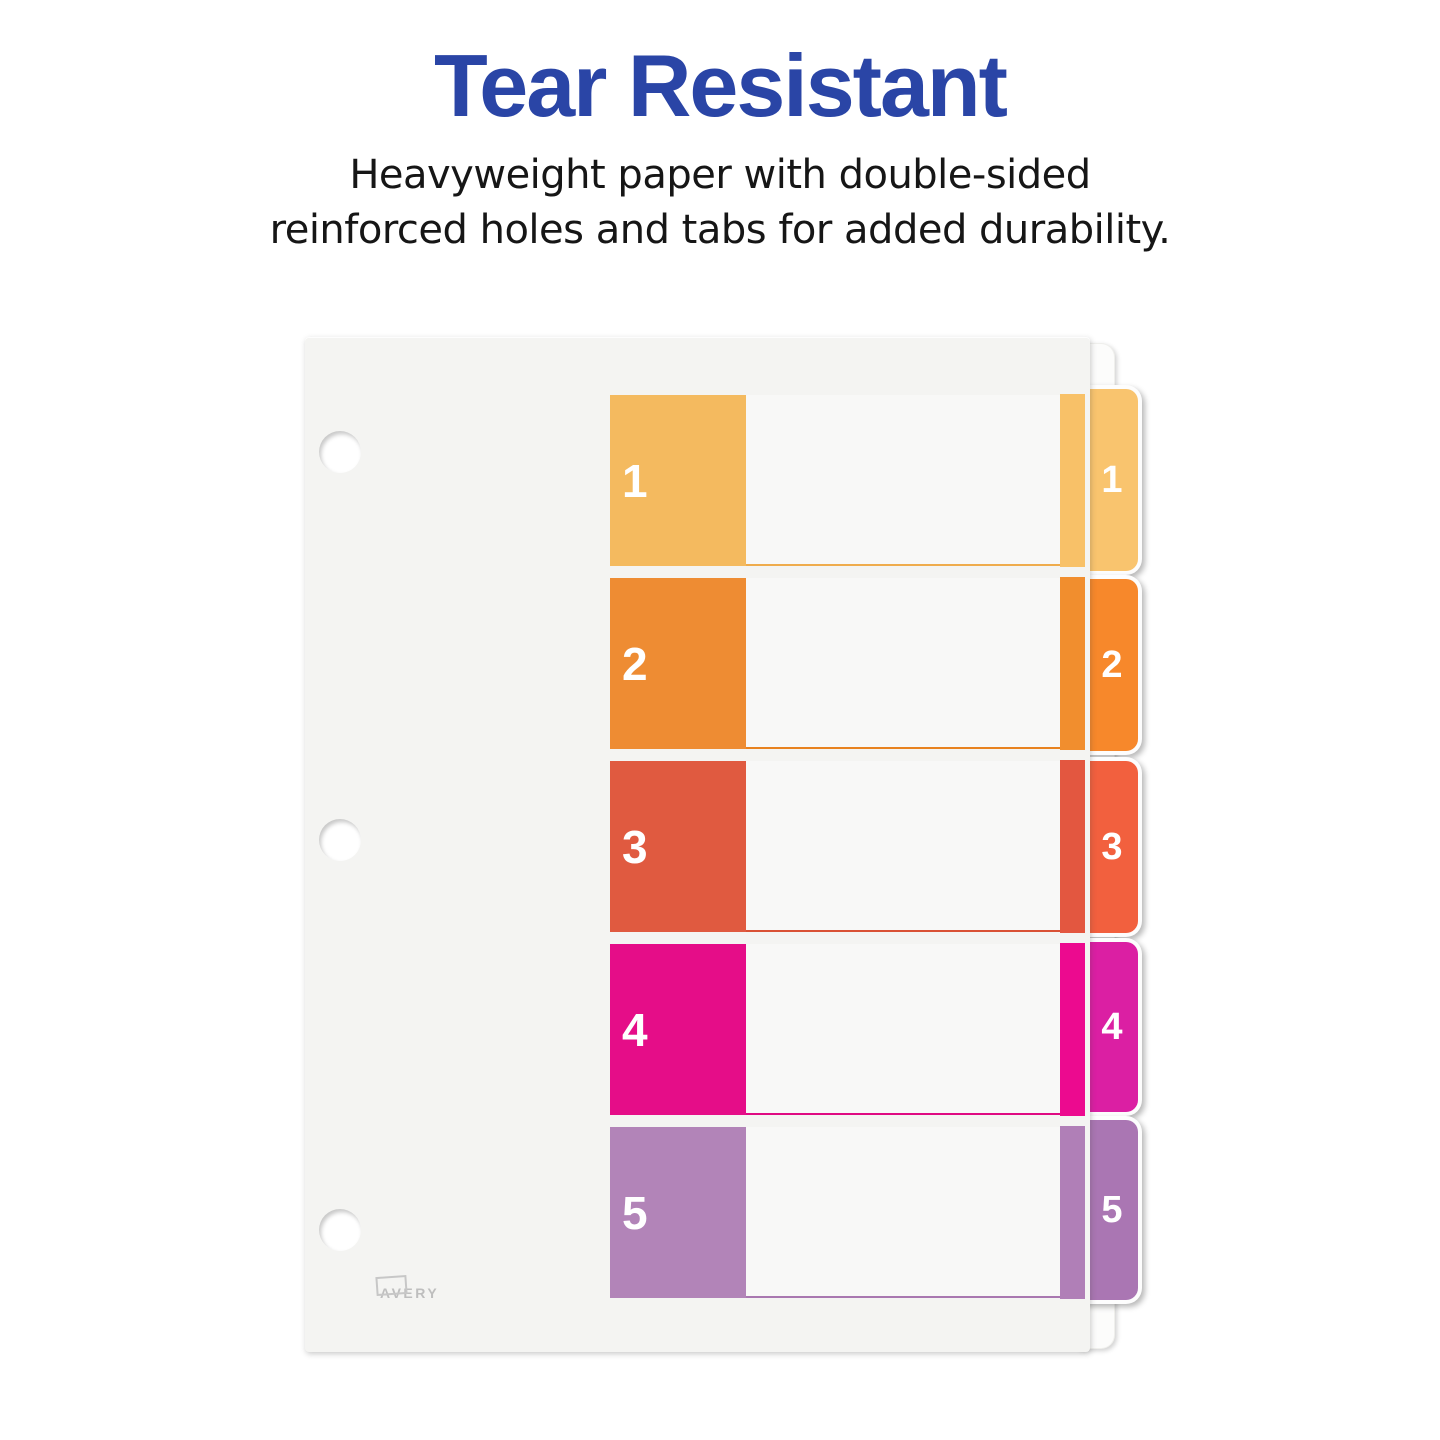 The height and width of the screenshot is (1440, 1440). Describe the element at coordinates (340, 452) in the screenshot. I see `punch-hole-top` at that location.